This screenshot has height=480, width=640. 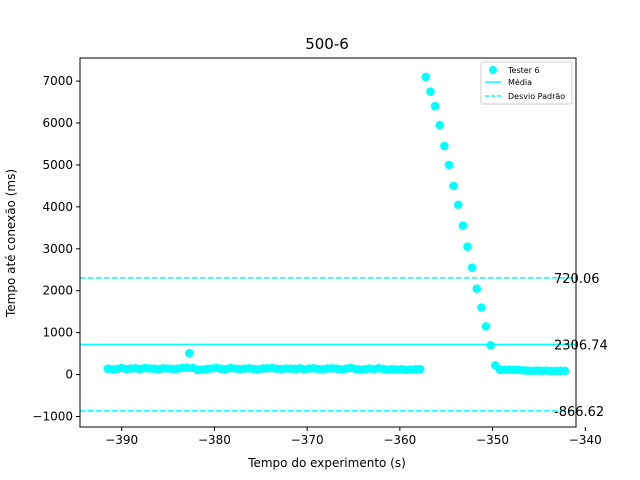 What do you see at coordinates (69, 375) in the screenshot?
I see `y-tick-label: 0` at bounding box center [69, 375].